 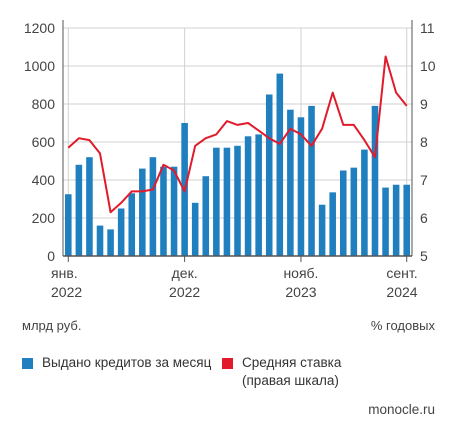 What do you see at coordinates (44, 218) in the screenshot?
I see `left-tick-label: 200` at bounding box center [44, 218].